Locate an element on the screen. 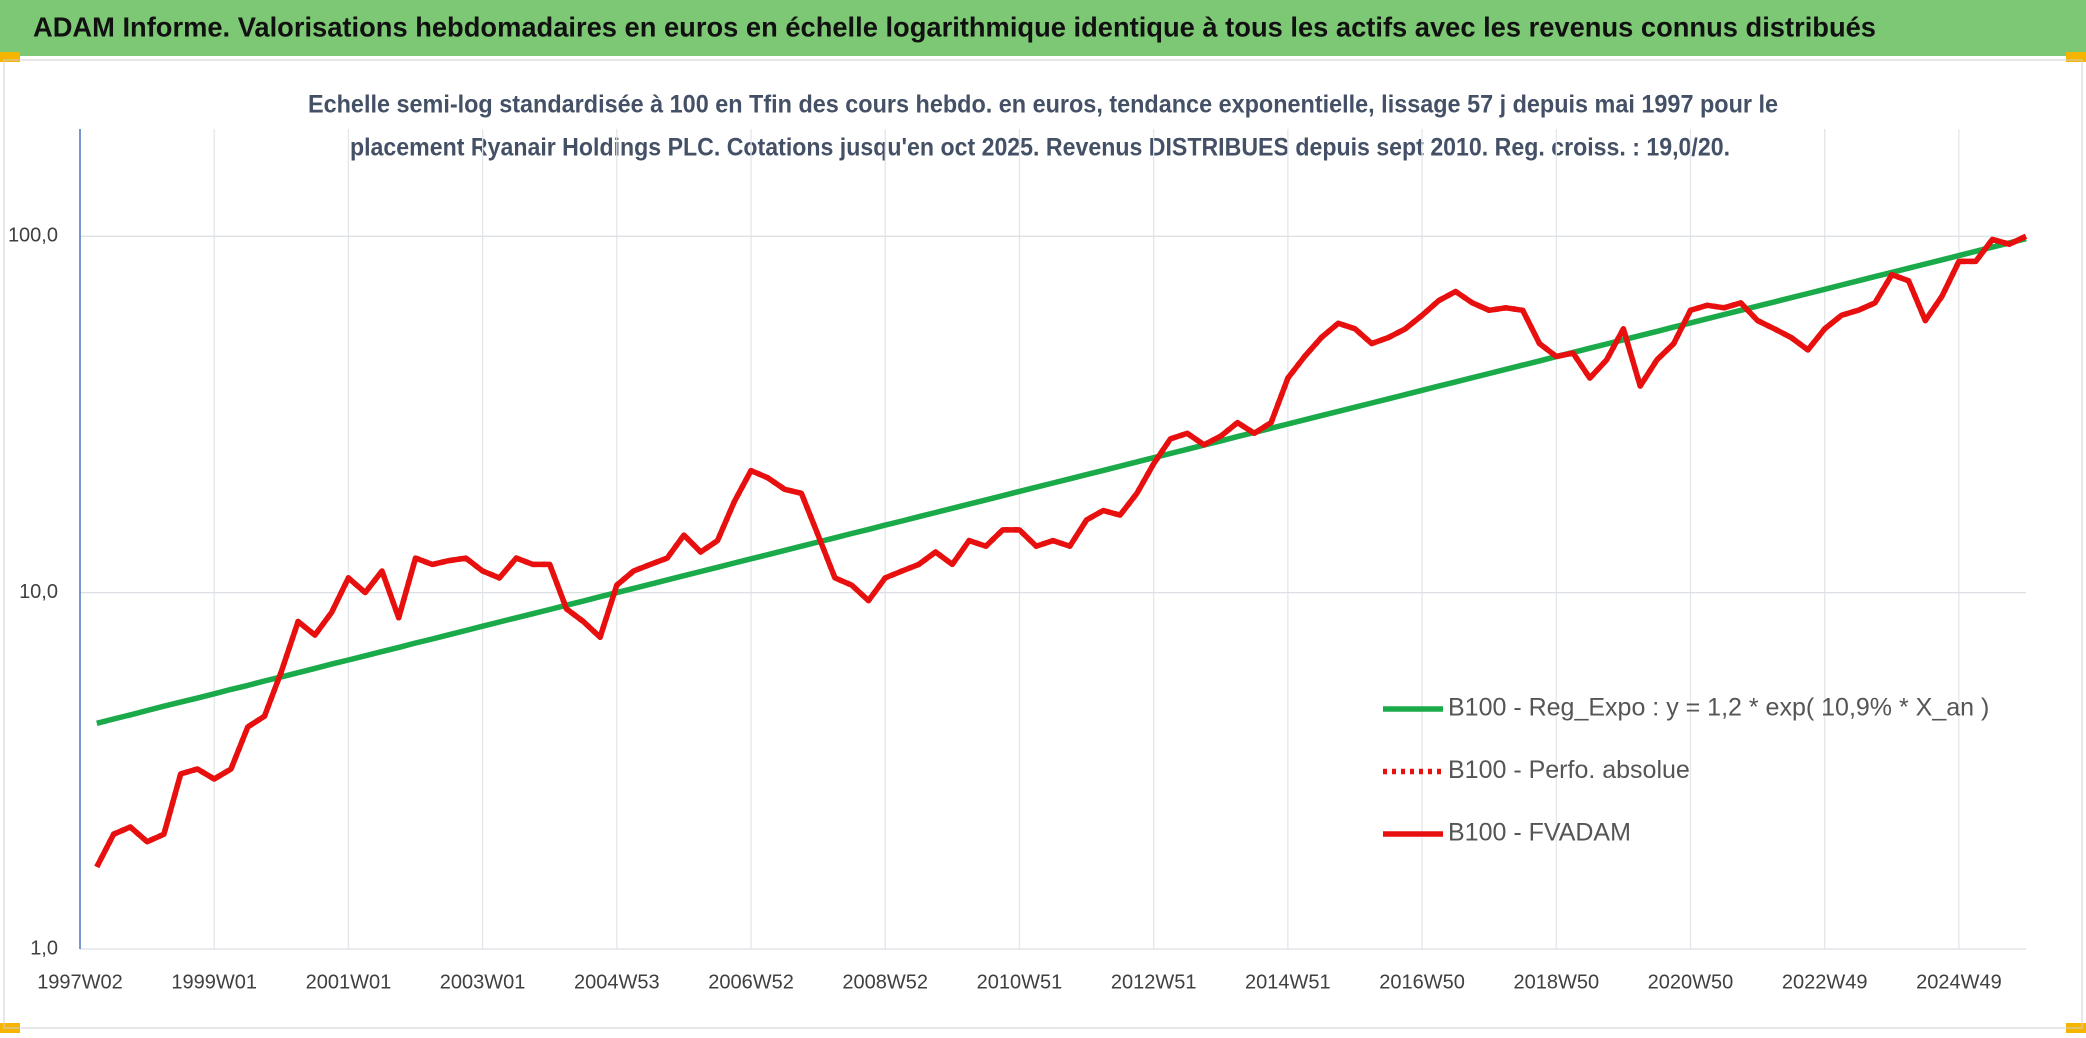 The width and height of the screenshot is (2086, 1038). legend-label: B100 - Perfo. absolue is located at coordinates (1569, 770).